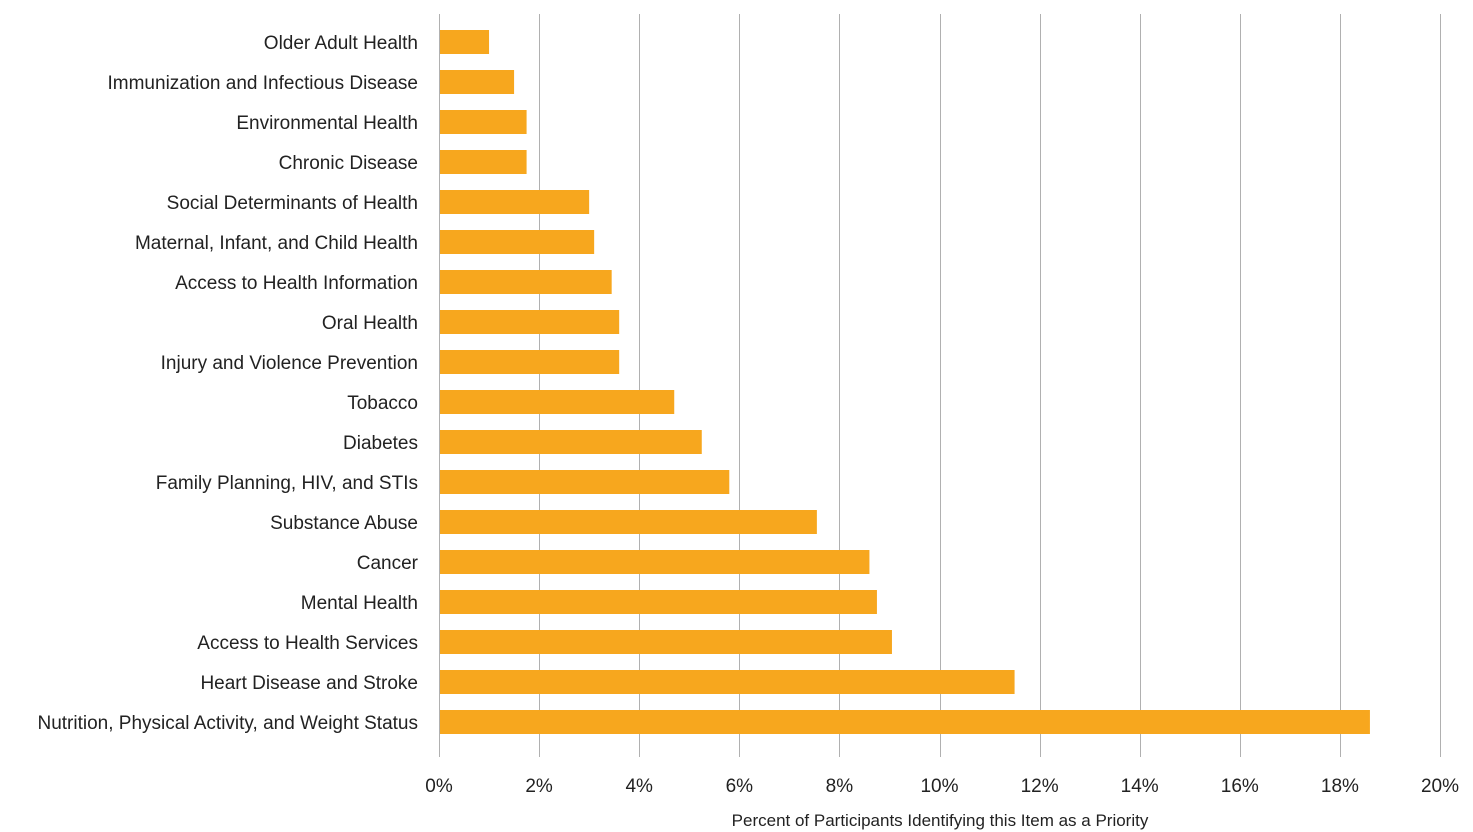  What do you see at coordinates (1440, 786) in the screenshot?
I see `x-tick-label: 20%` at bounding box center [1440, 786].